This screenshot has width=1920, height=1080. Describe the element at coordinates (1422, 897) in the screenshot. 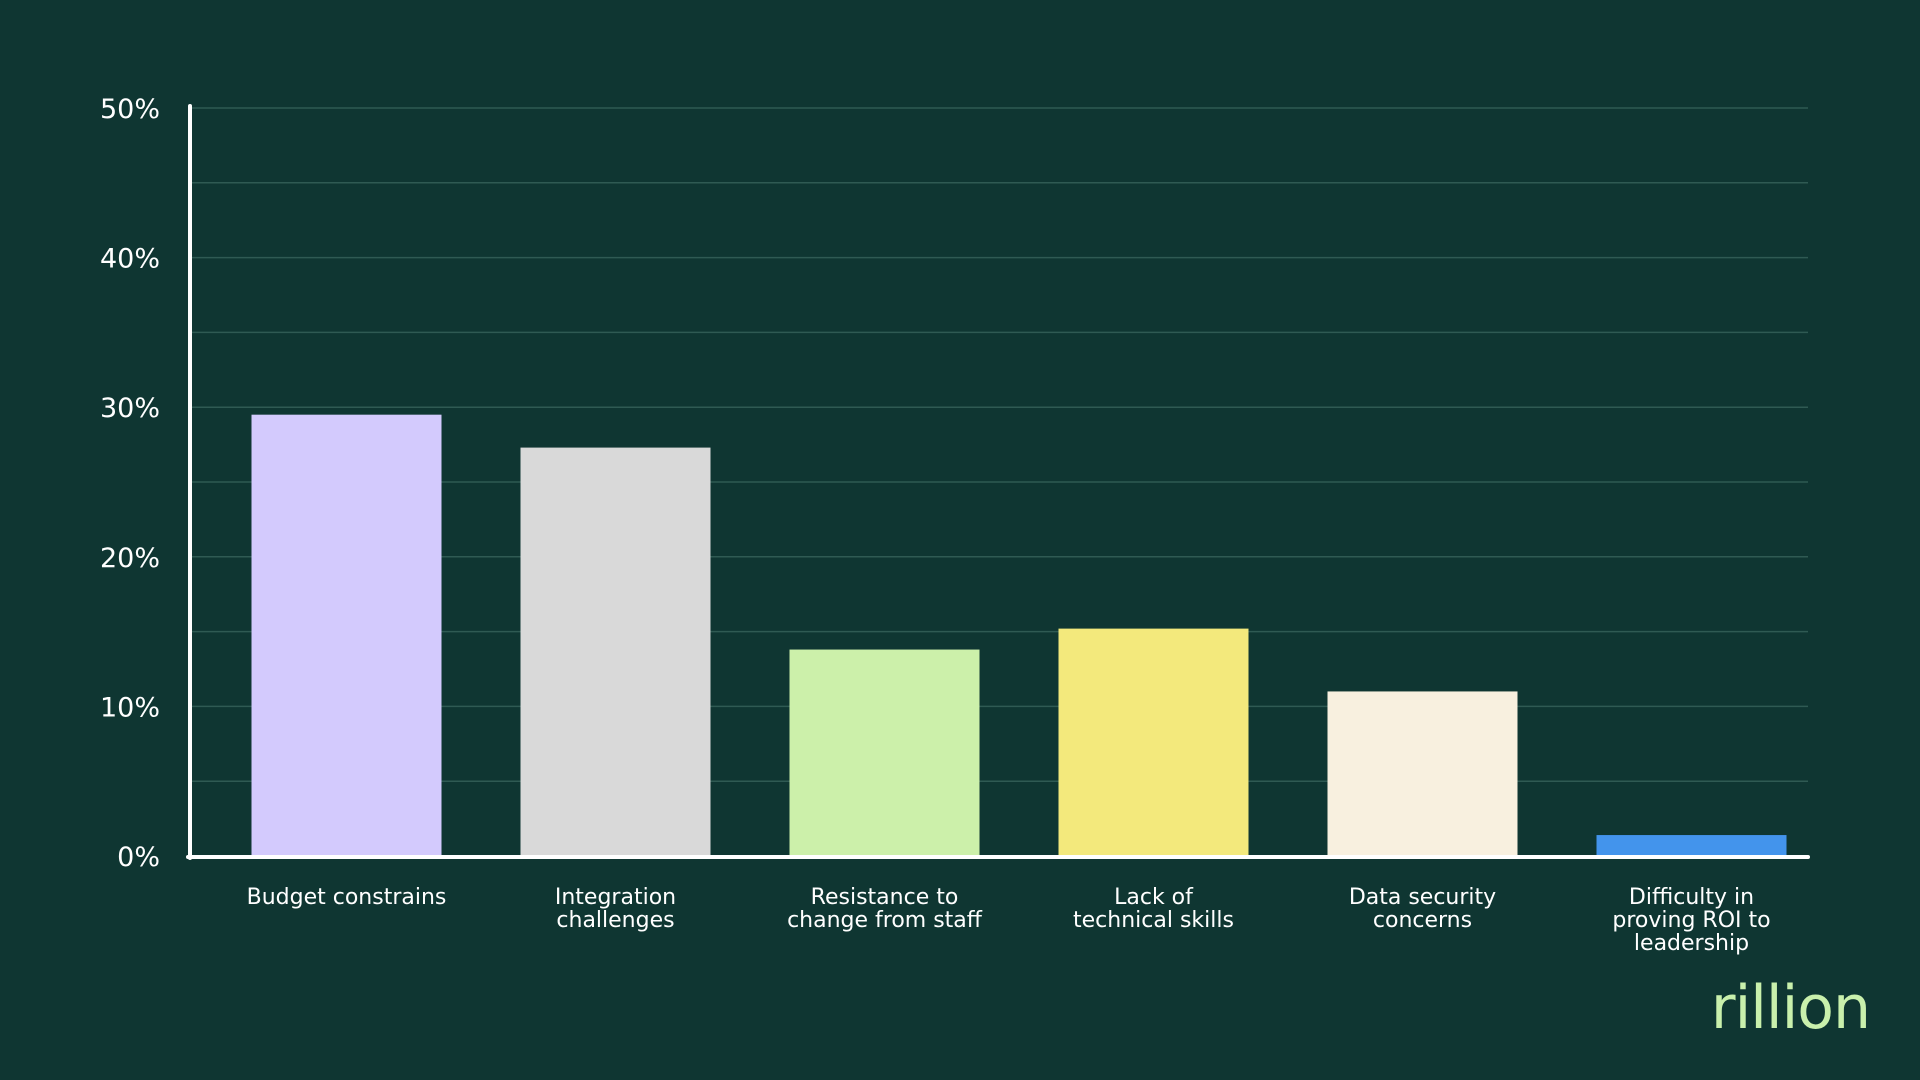

I see `x-category-label-line: Data security` at that location.